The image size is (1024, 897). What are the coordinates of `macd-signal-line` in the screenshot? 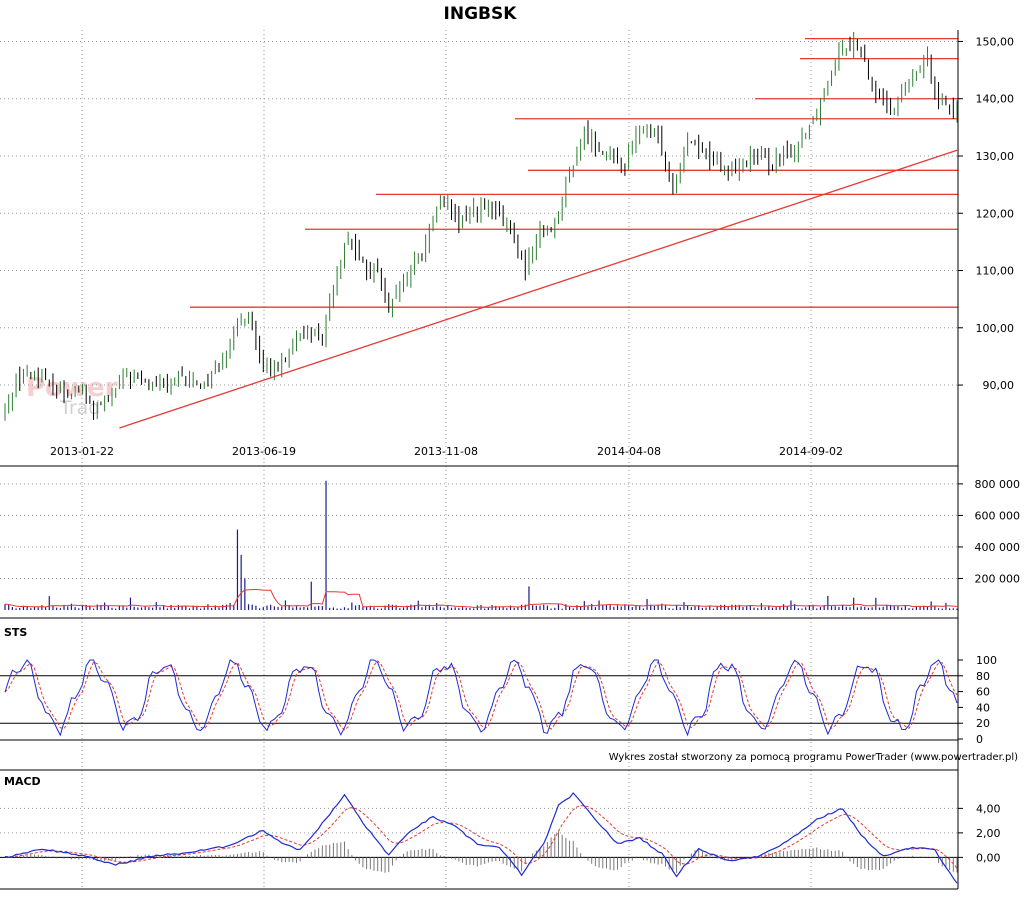 It's located at (481, 837).